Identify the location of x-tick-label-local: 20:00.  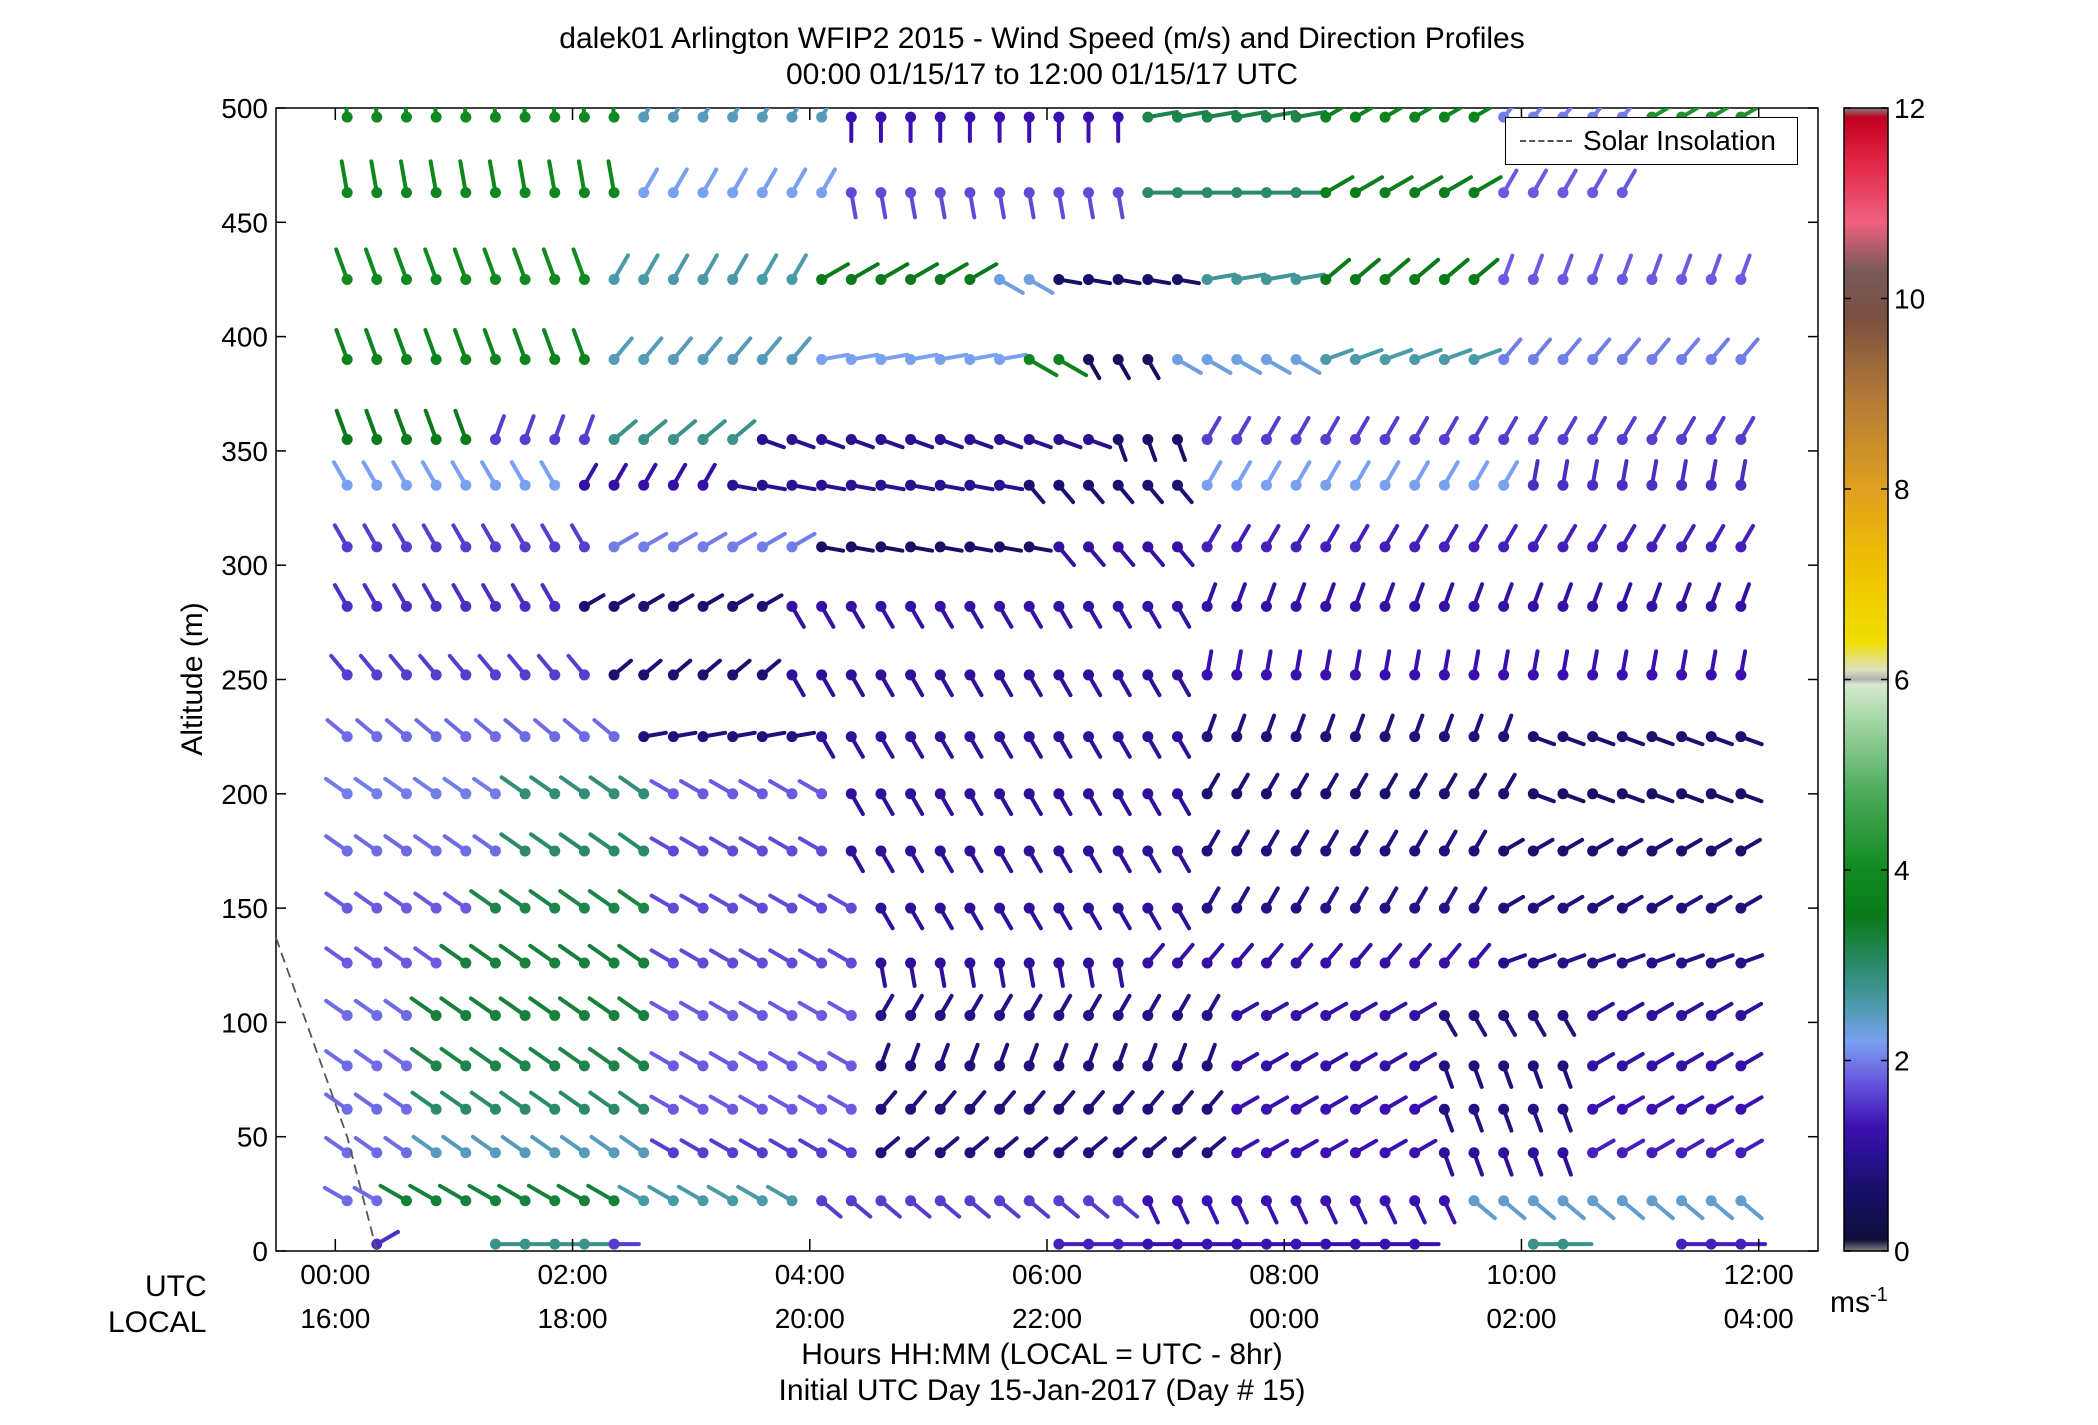
(810, 1318).